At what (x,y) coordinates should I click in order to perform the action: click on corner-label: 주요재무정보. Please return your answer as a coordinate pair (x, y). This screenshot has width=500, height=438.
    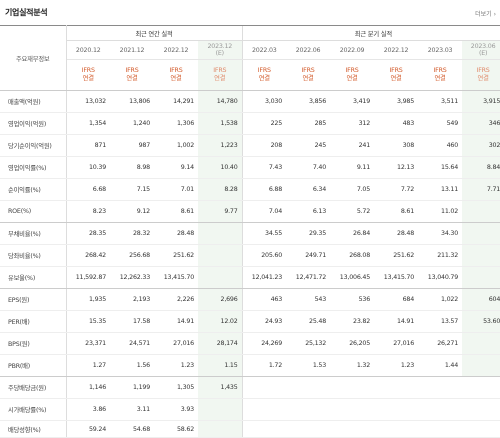
    Looking at the image, I should click on (33, 58).